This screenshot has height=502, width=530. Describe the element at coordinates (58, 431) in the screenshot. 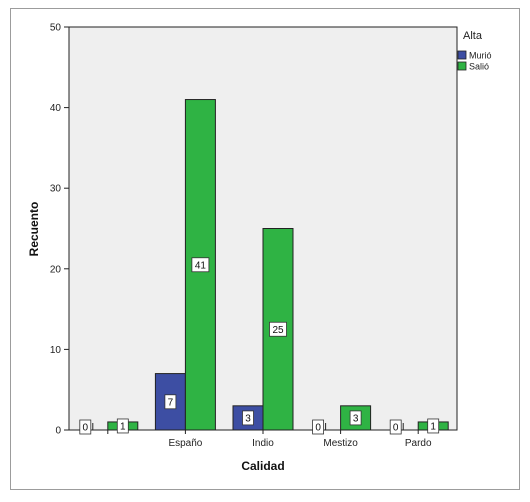

I see `y-tick-label: 0` at that location.